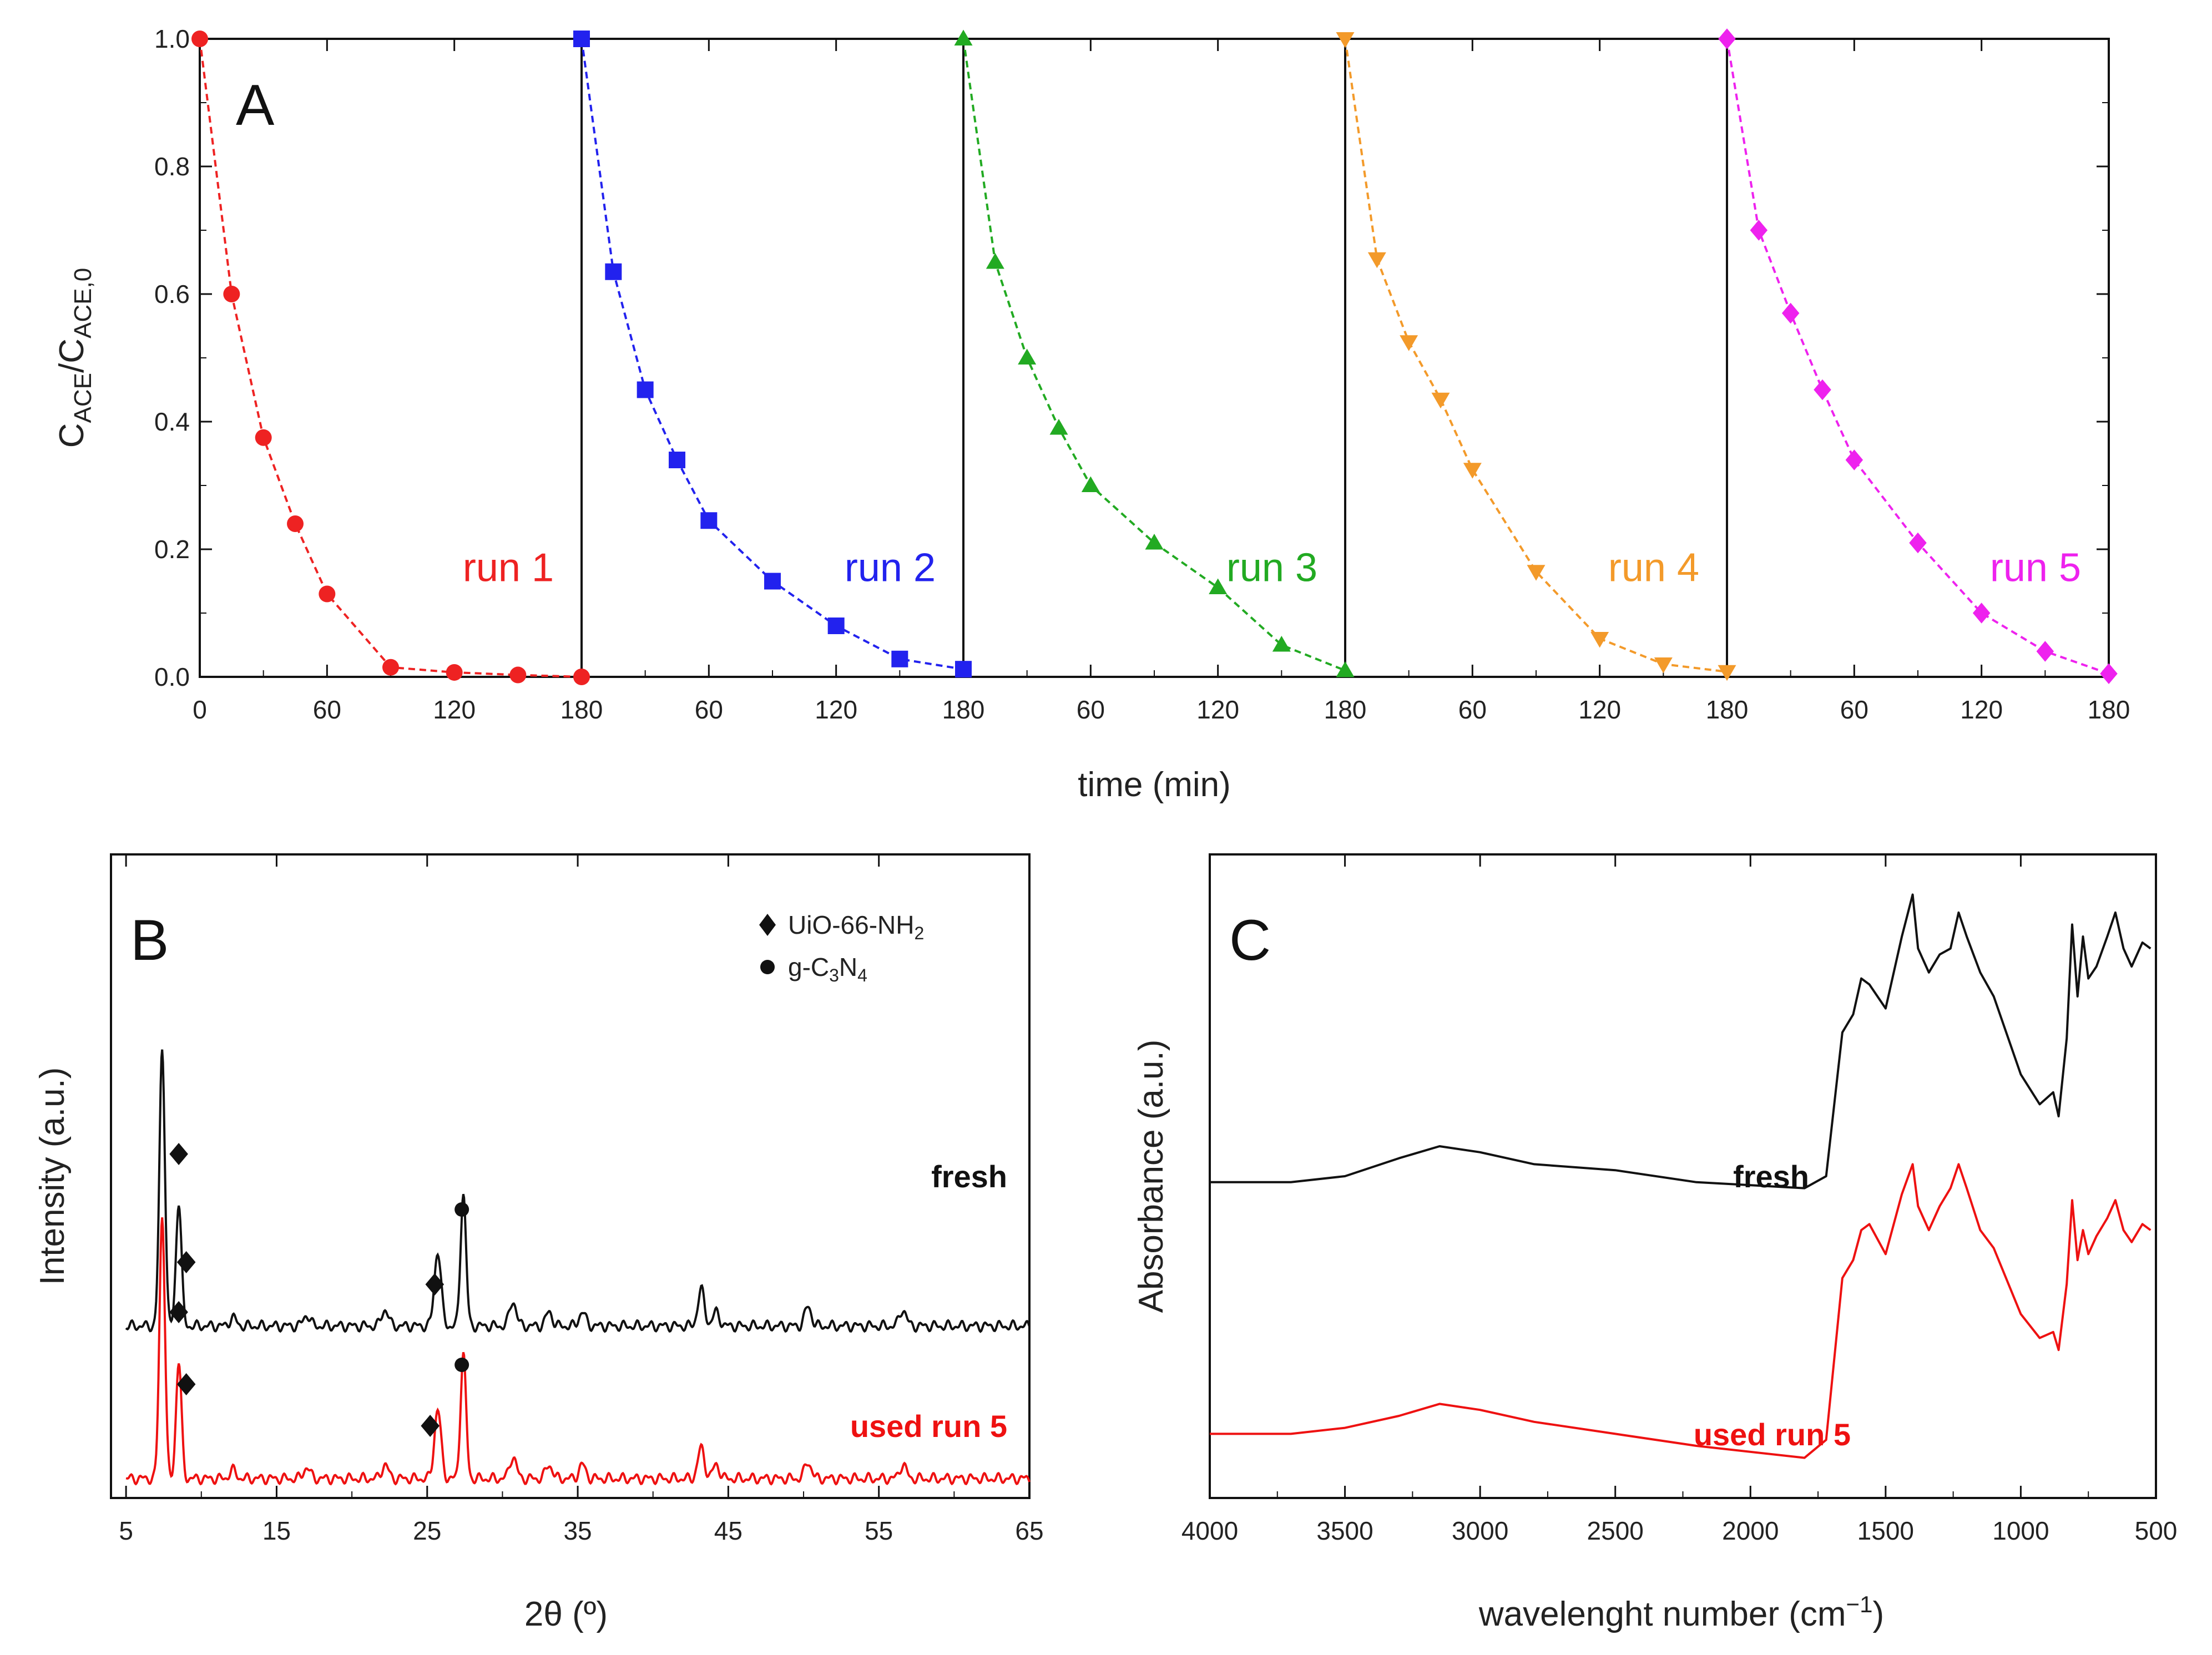 The width and height of the screenshot is (2212, 1655). Describe the element at coordinates (728, 1530) in the screenshot. I see `x-tick-label: 45` at that location.